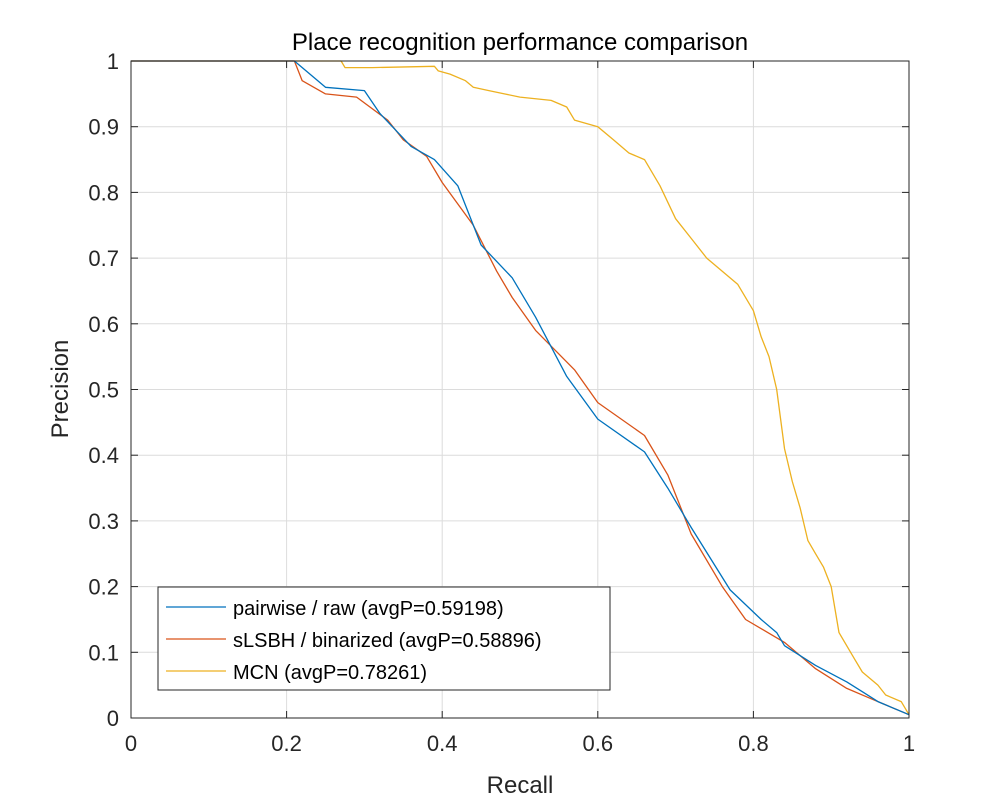 Image resolution: width=1005 pixels, height=806 pixels. What do you see at coordinates (103, 258) in the screenshot?
I see `y-tick-label: 0.7` at bounding box center [103, 258].